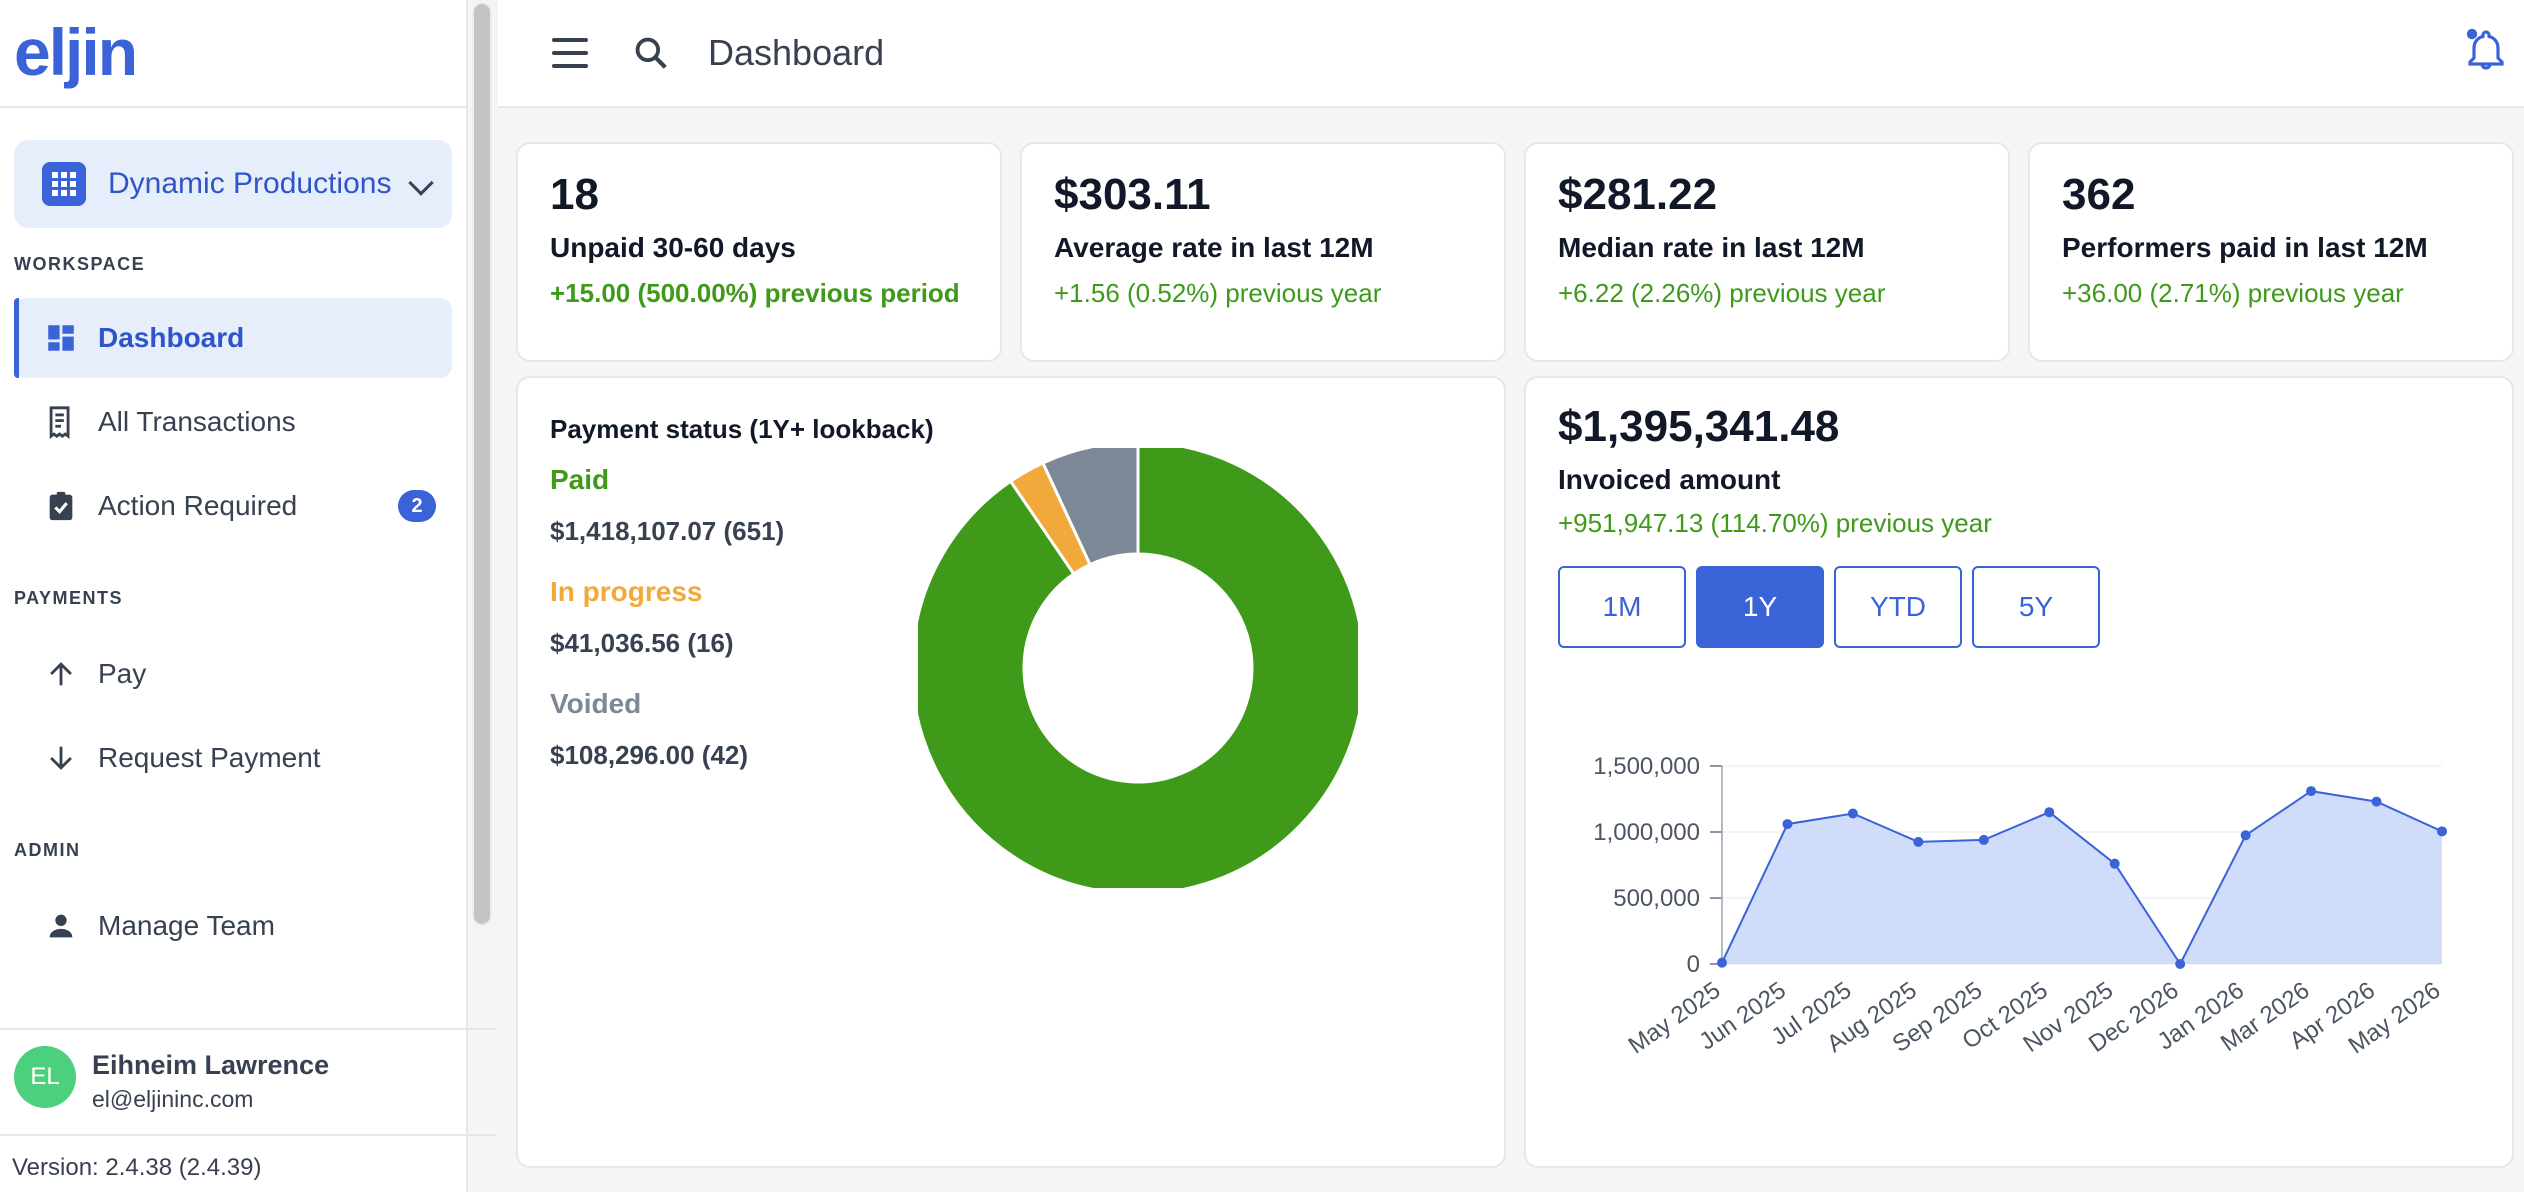 The height and width of the screenshot is (1192, 2524). What do you see at coordinates (2486, 50) in the screenshot?
I see `notification-bell-icon` at bounding box center [2486, 50].